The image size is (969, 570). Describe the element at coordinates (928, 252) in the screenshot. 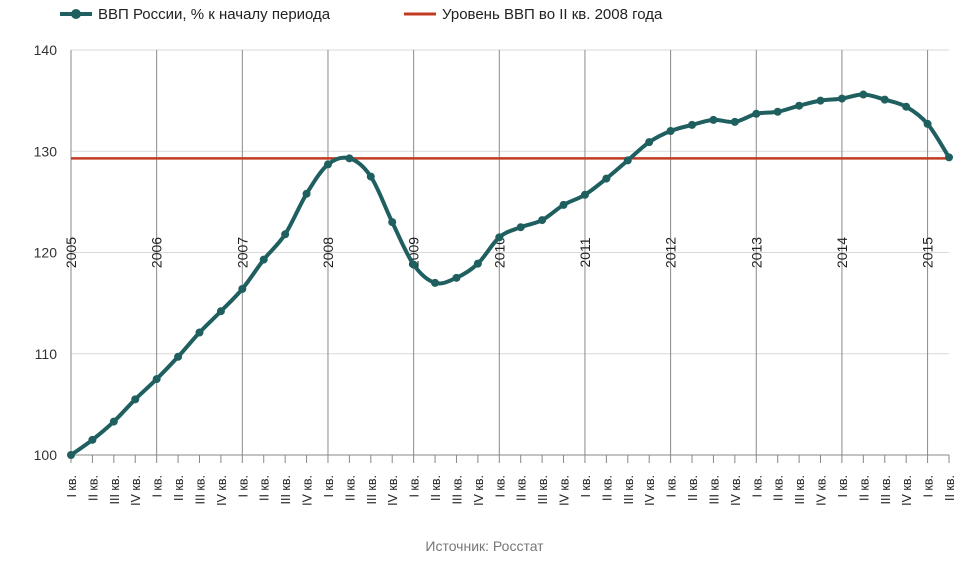

I see `year-label: 2015` at that location.